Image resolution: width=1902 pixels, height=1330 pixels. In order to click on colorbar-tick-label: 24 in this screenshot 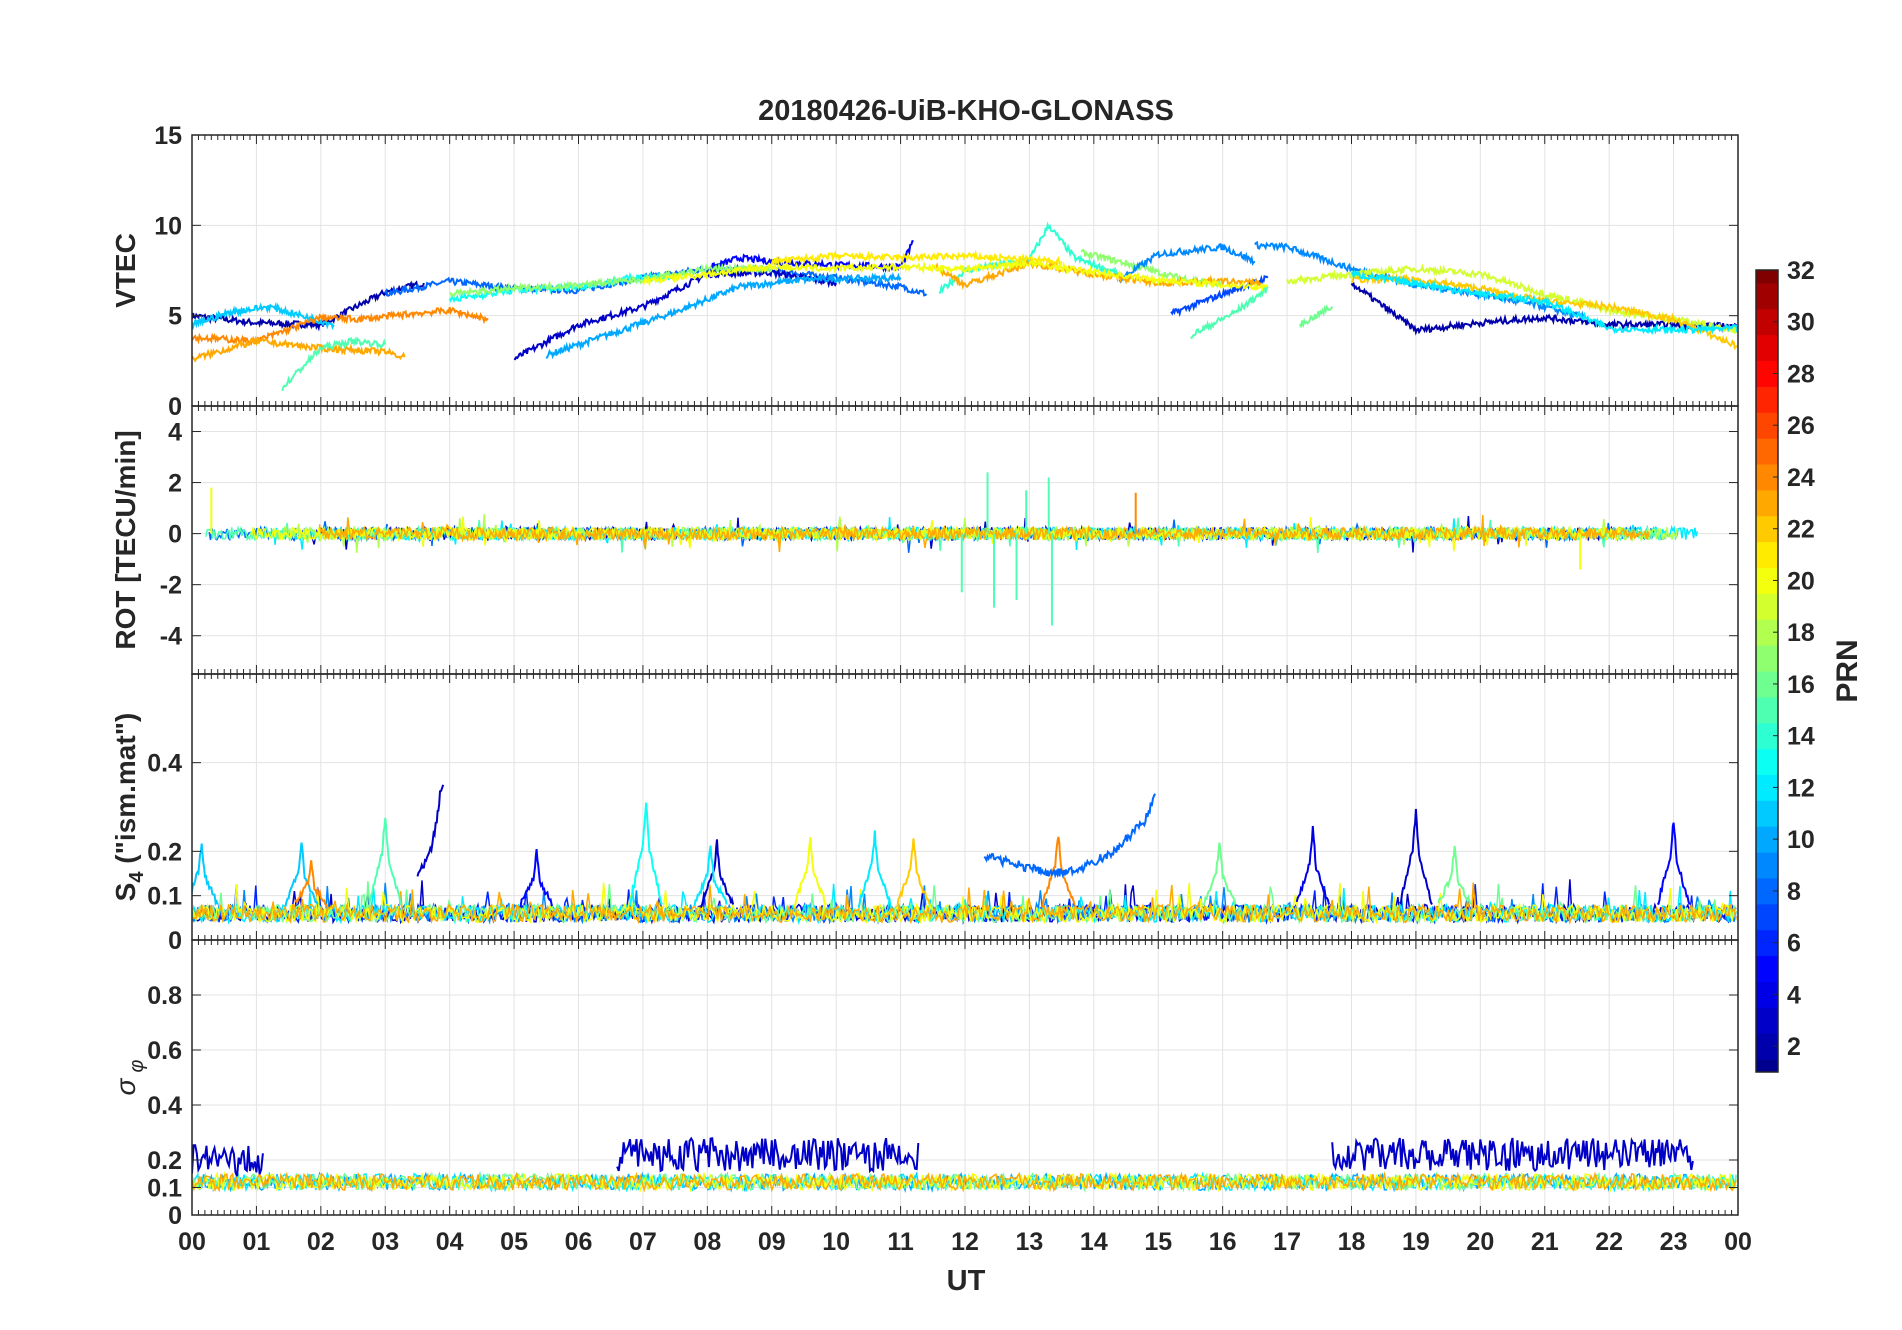, I will do `click(1801, 478)`.